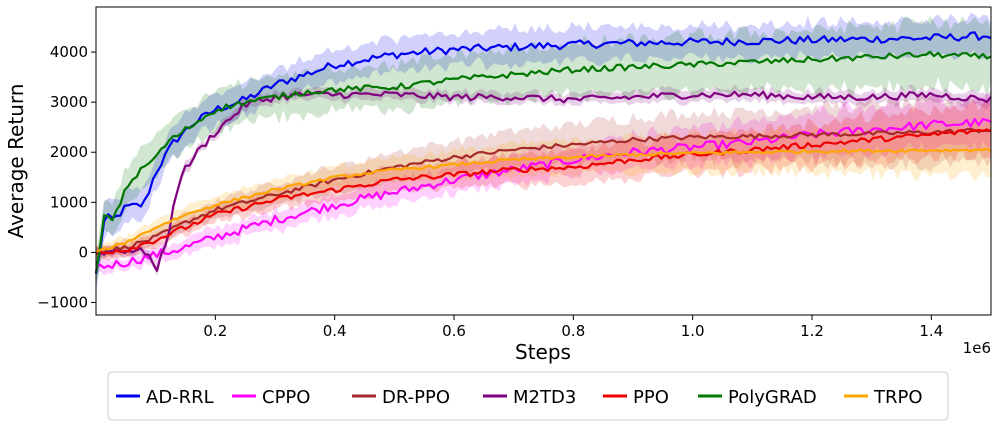  Describe the element at coordinates (898, 397) in the screenshot. I see `legend-label: TRPO` at that location.